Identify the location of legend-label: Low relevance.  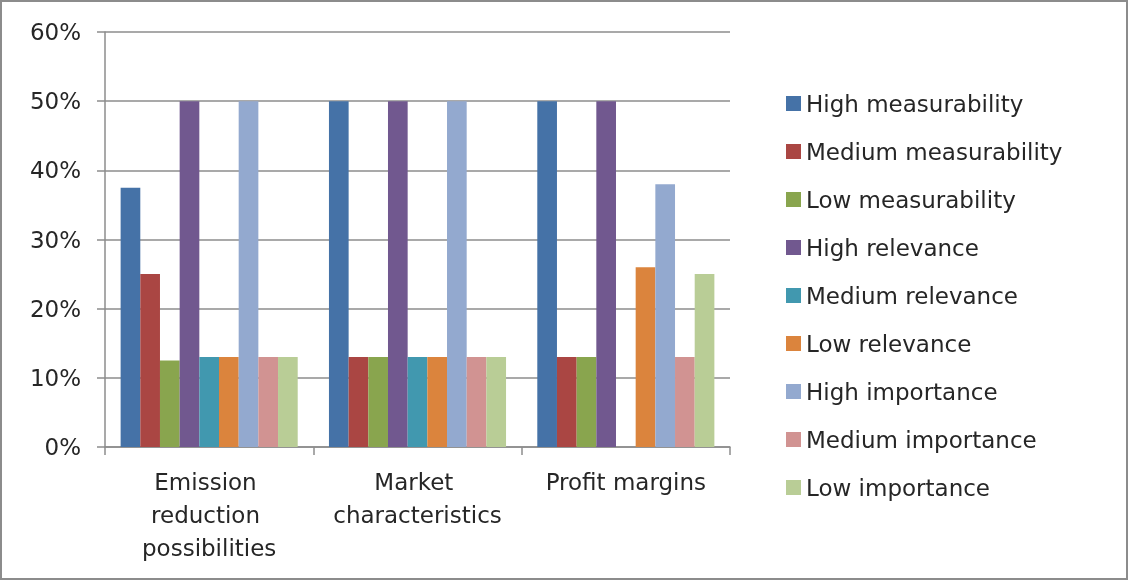
(889, 343).